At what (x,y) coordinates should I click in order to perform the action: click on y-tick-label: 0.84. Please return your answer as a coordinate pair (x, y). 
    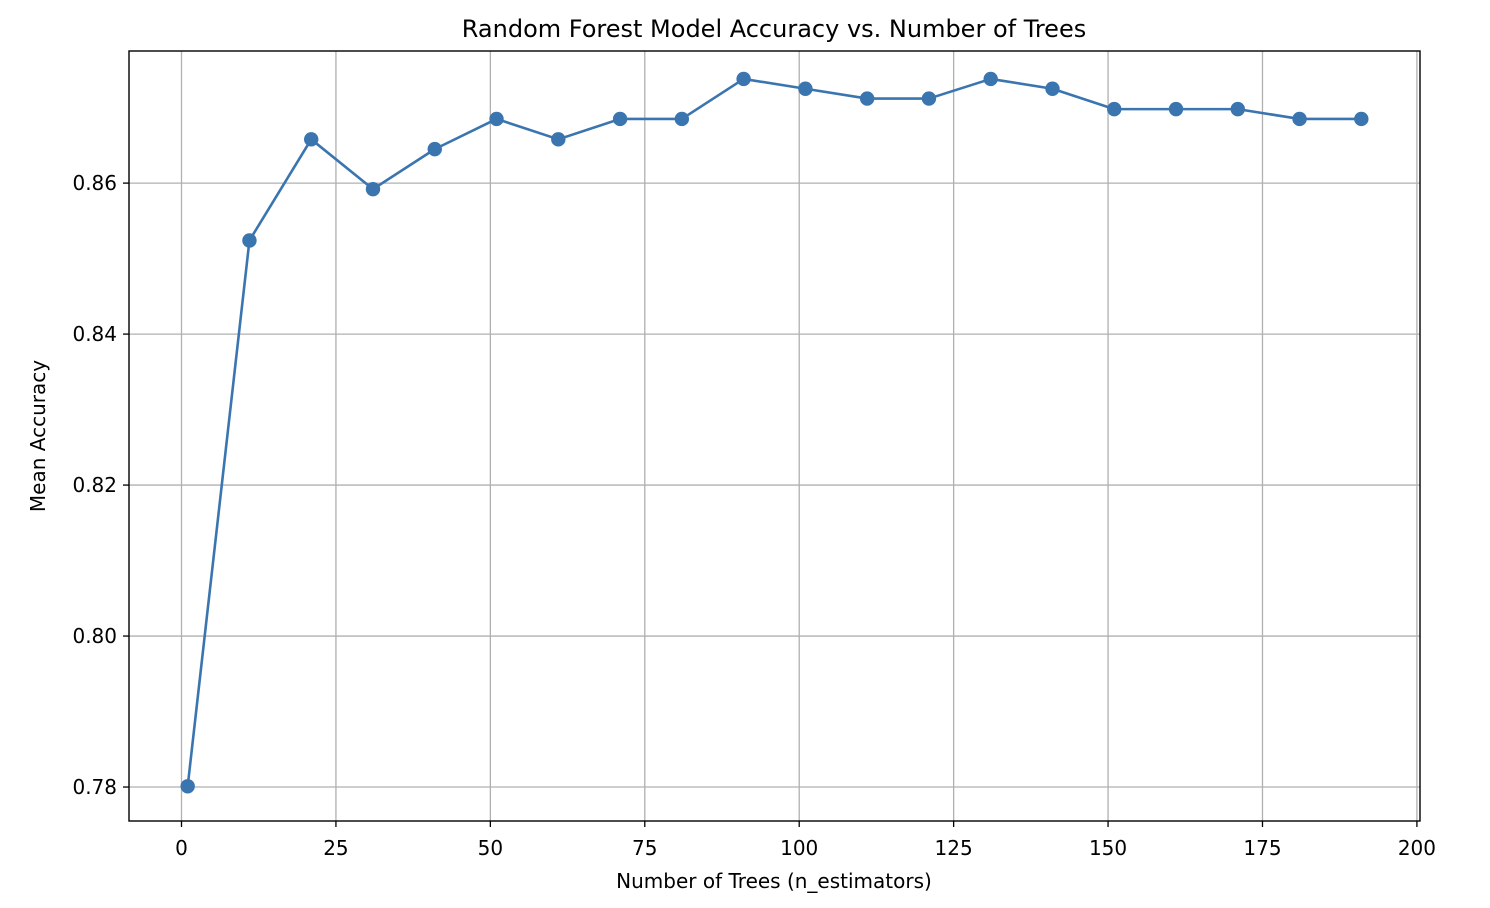
    Looking at the image, I should click on (94, 334).